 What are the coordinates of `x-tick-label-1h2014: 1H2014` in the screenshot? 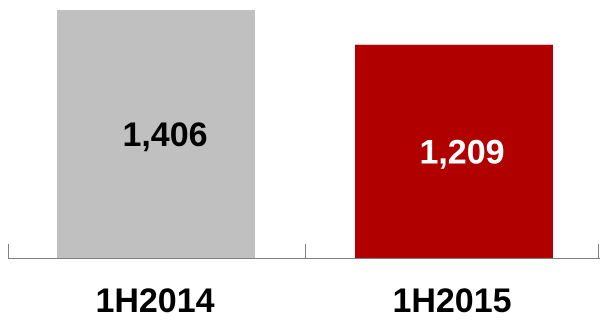 It's located at (154, 301).